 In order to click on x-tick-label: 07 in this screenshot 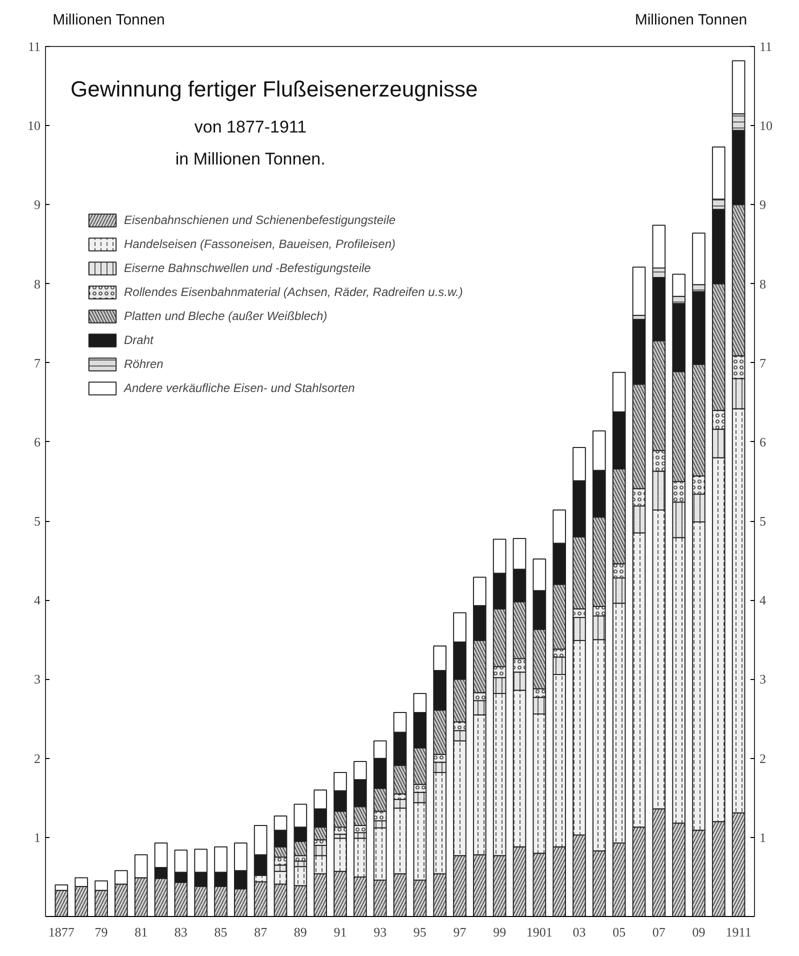, I will do `click(659, 932)`.